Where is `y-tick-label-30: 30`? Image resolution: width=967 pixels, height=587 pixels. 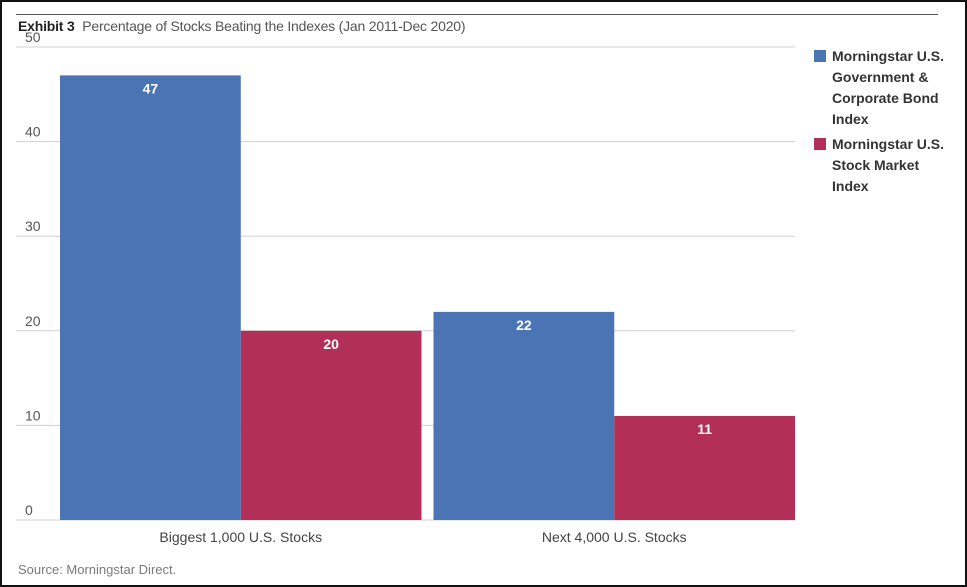
y-tick-label-30: 30 is located at coordinates (33, 226).